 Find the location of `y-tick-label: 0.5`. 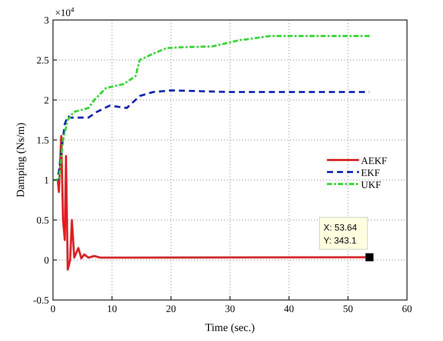

y-tick-label: 0.5 is located at coordinates (42, 221).